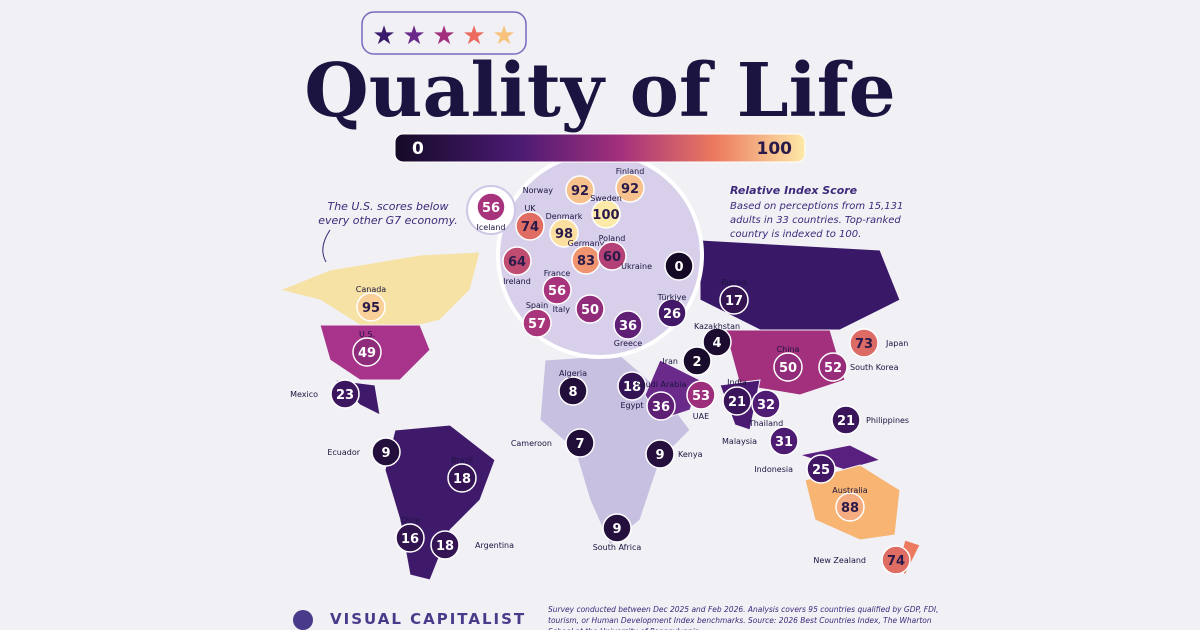 The height and width of the screenshot is (630, 1200). I want to click on country-label: Kazakhstan, so click(717, 326).